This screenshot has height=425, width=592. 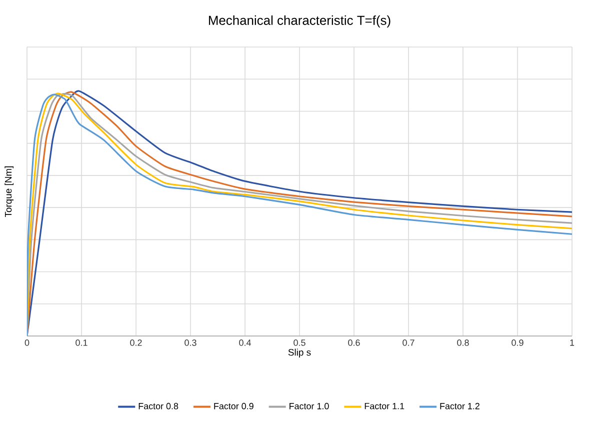 What do you see at coordinates (190, 343) in the screenshot?
I see `x-tick-label: 0.3` at bounding box center [190, 343].